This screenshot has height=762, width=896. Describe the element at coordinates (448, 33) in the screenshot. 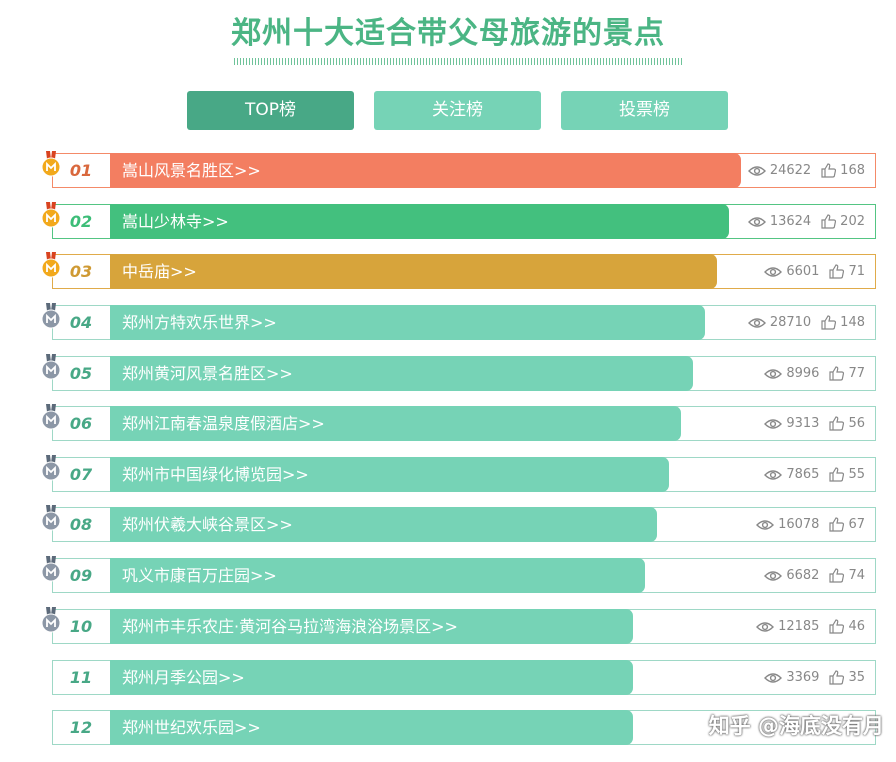

I see `page-title: 郑州十大适合带父母旅游的景点` at that location.